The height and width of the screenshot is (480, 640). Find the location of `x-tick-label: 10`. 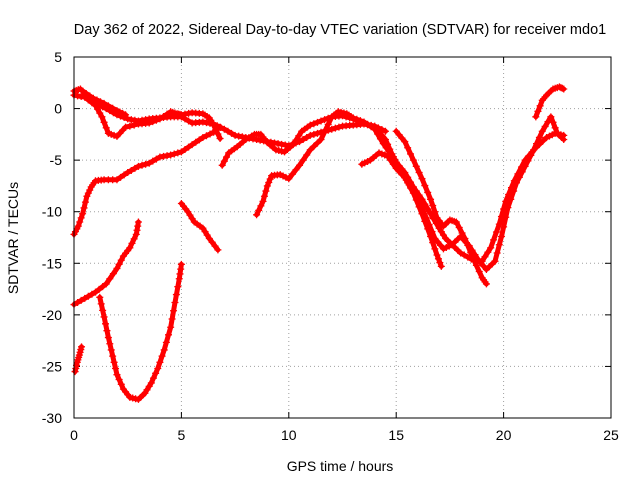

x-tick-label: 10 is located at coordinates (289, 435).